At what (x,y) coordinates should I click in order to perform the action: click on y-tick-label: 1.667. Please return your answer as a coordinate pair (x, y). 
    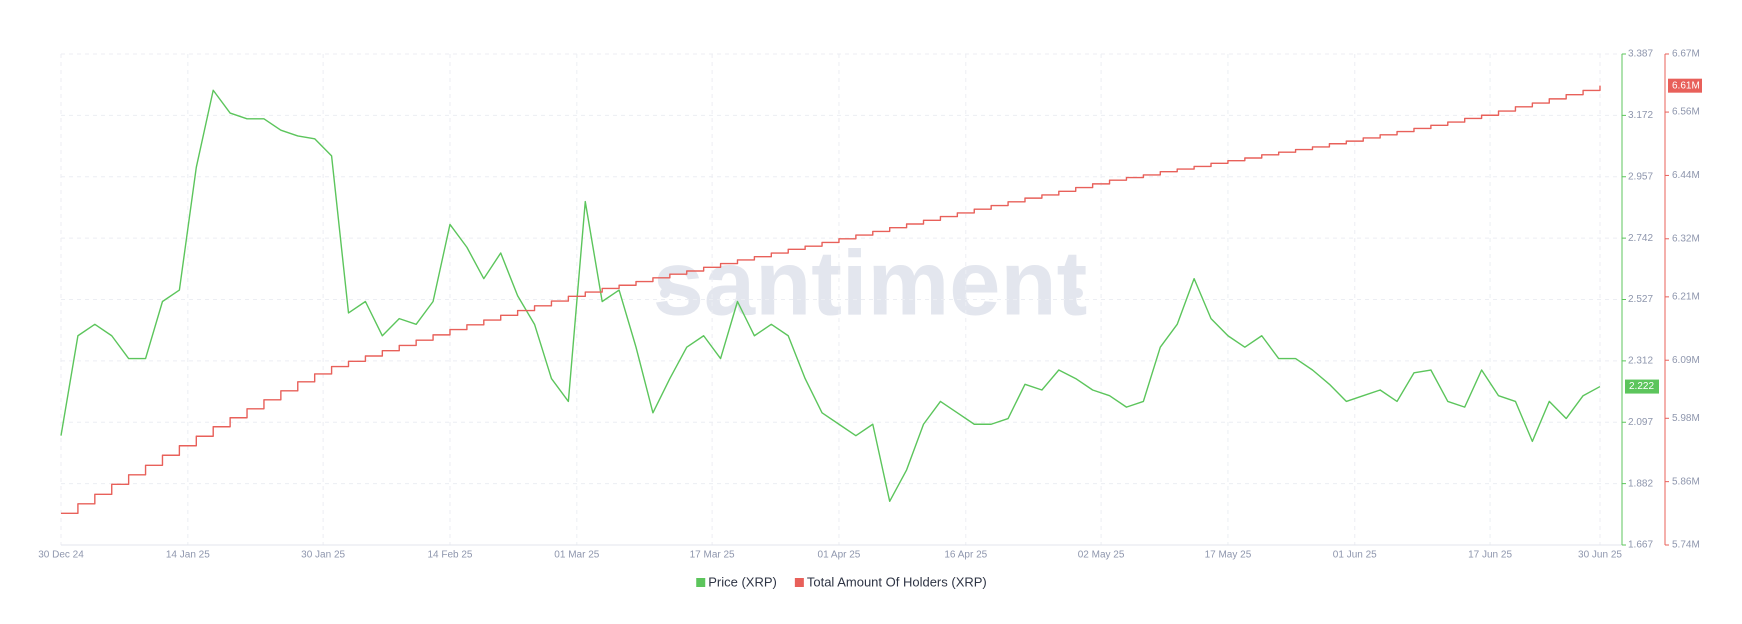
    Looking at the image, I should click on (1640, 545).